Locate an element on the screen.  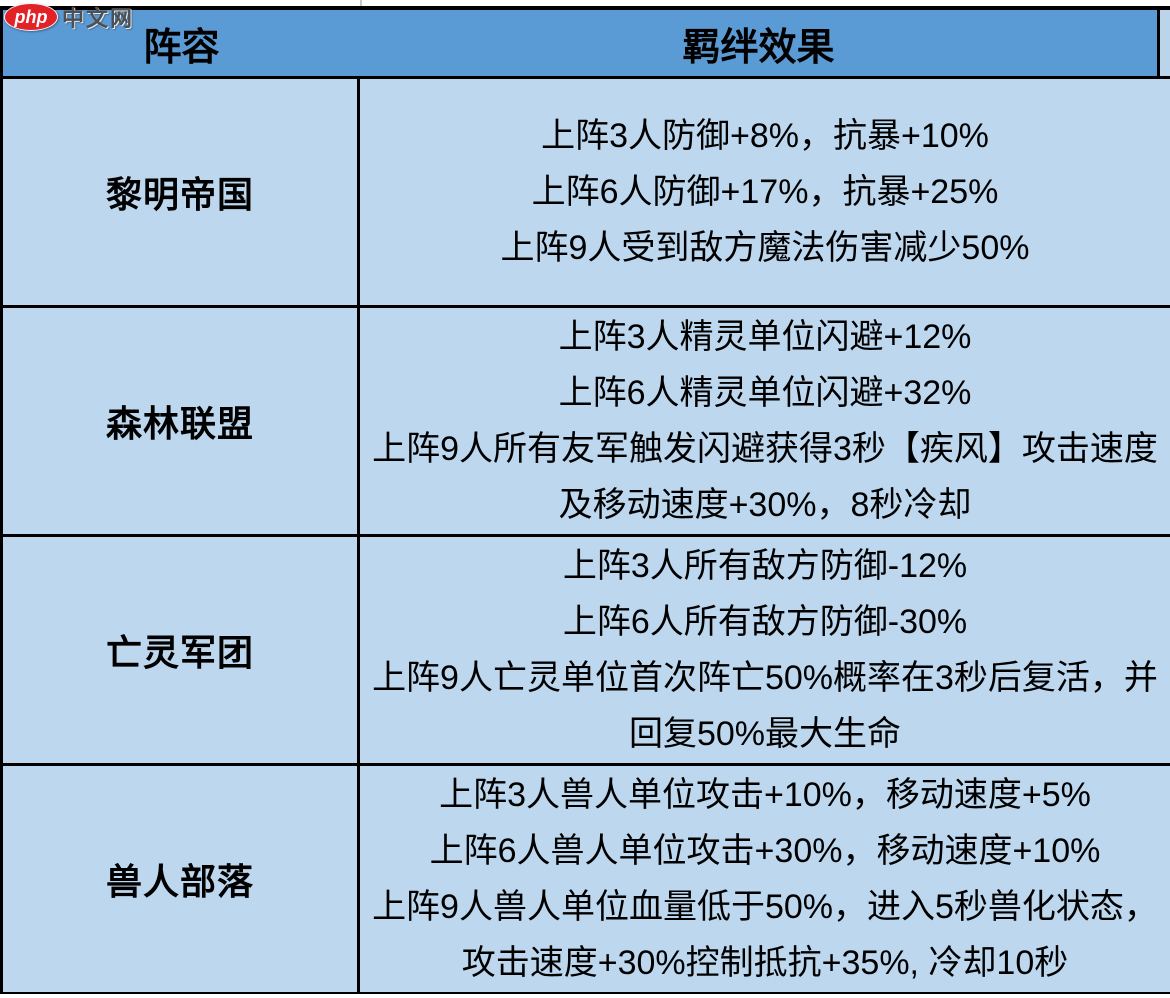
header-cell-bond-effect: 羁绊效果 is located at coordinates (760, 43).